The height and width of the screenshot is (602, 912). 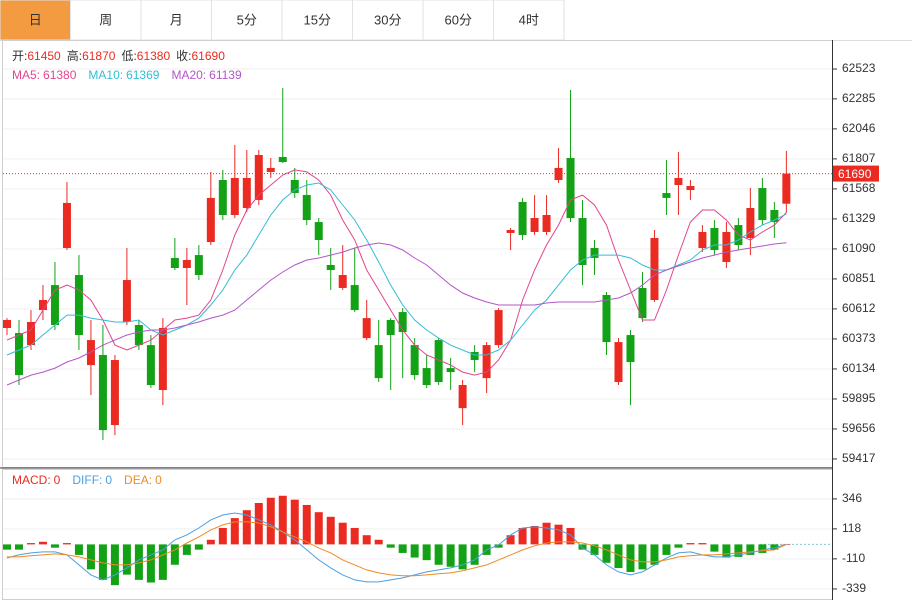 I want to click on y-tick-label: 60134, so click(x=859, y=368).